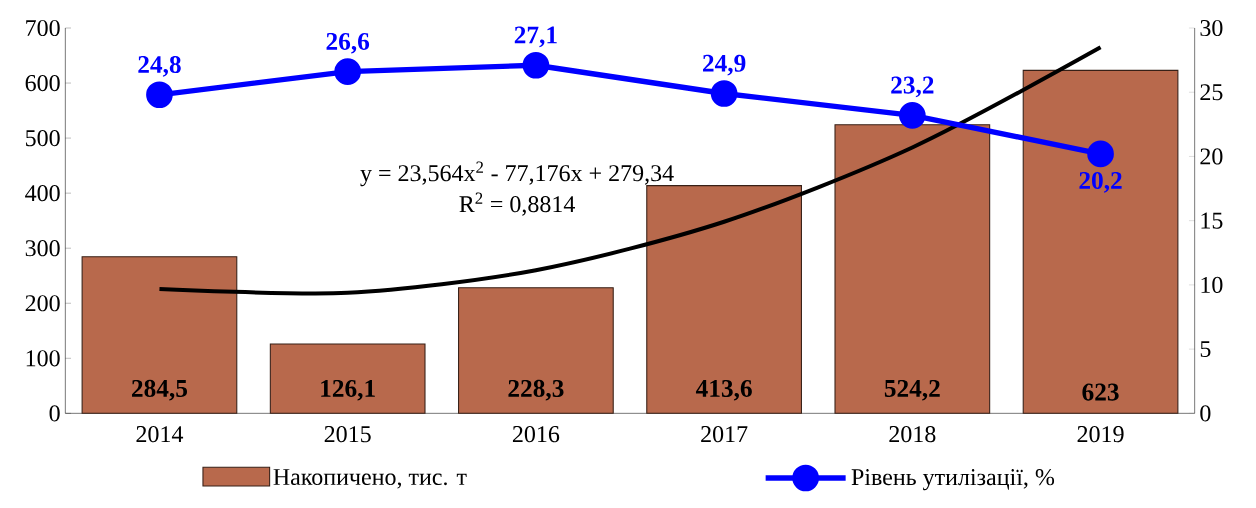 This screenshot has height=508, width=1256. Describe the element at coordinates (1212, 220) in the screenshot. I see `y2-tick-label: 15` at that location.